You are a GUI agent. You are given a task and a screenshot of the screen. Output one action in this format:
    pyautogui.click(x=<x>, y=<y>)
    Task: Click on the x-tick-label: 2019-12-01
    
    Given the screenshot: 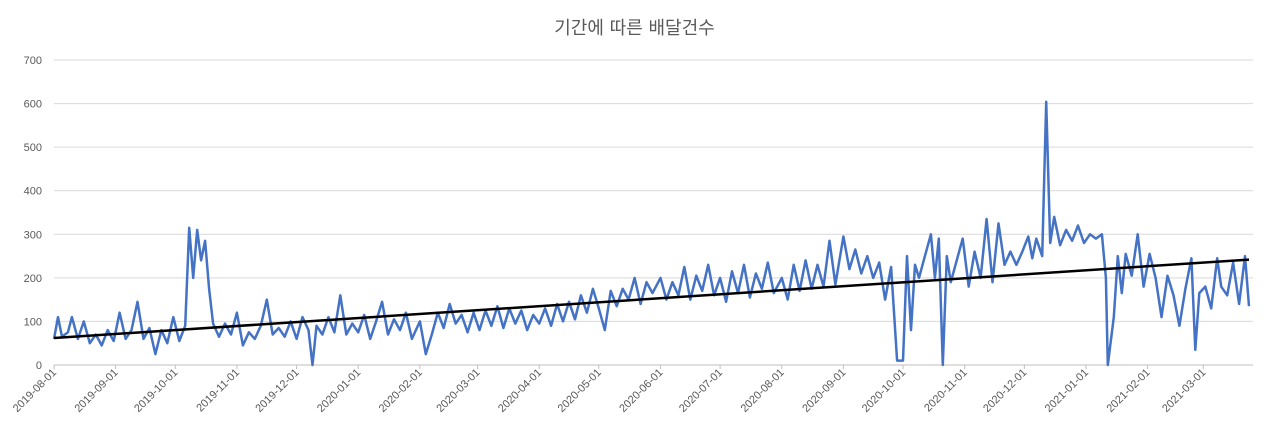 What is the action you would take?
    pyautogui.click(x=277, y=391)
    